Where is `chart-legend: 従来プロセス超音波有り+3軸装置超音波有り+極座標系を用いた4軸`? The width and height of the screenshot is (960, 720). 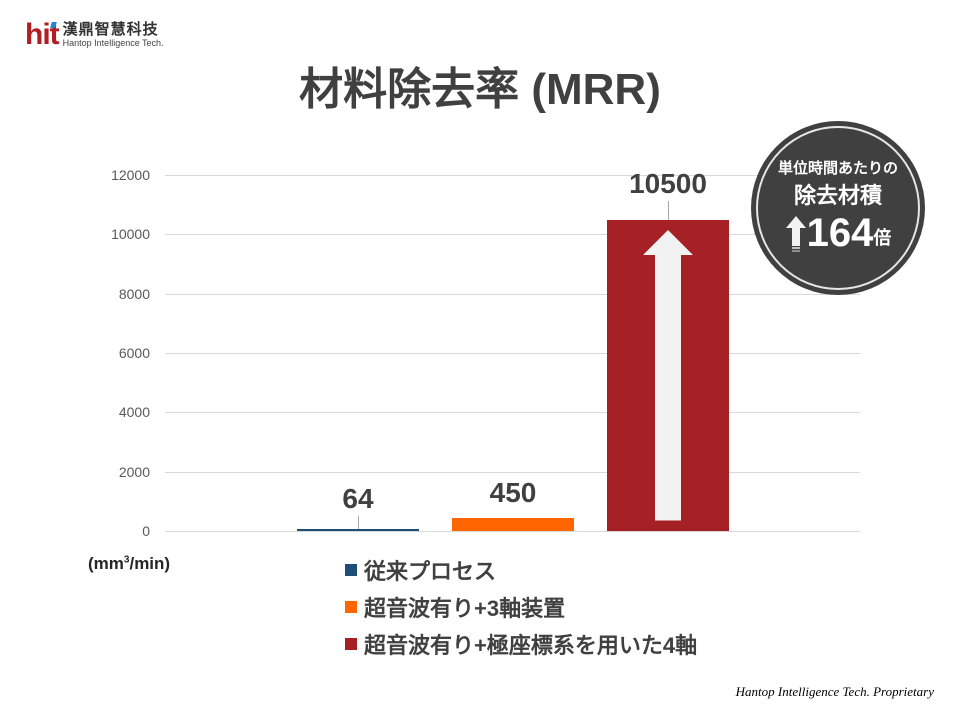 chart-legend: 従来プロセス超音波有り+3軸装置超音波有り+極座標系を用いた4軸 is located at coordinates (521, 606).